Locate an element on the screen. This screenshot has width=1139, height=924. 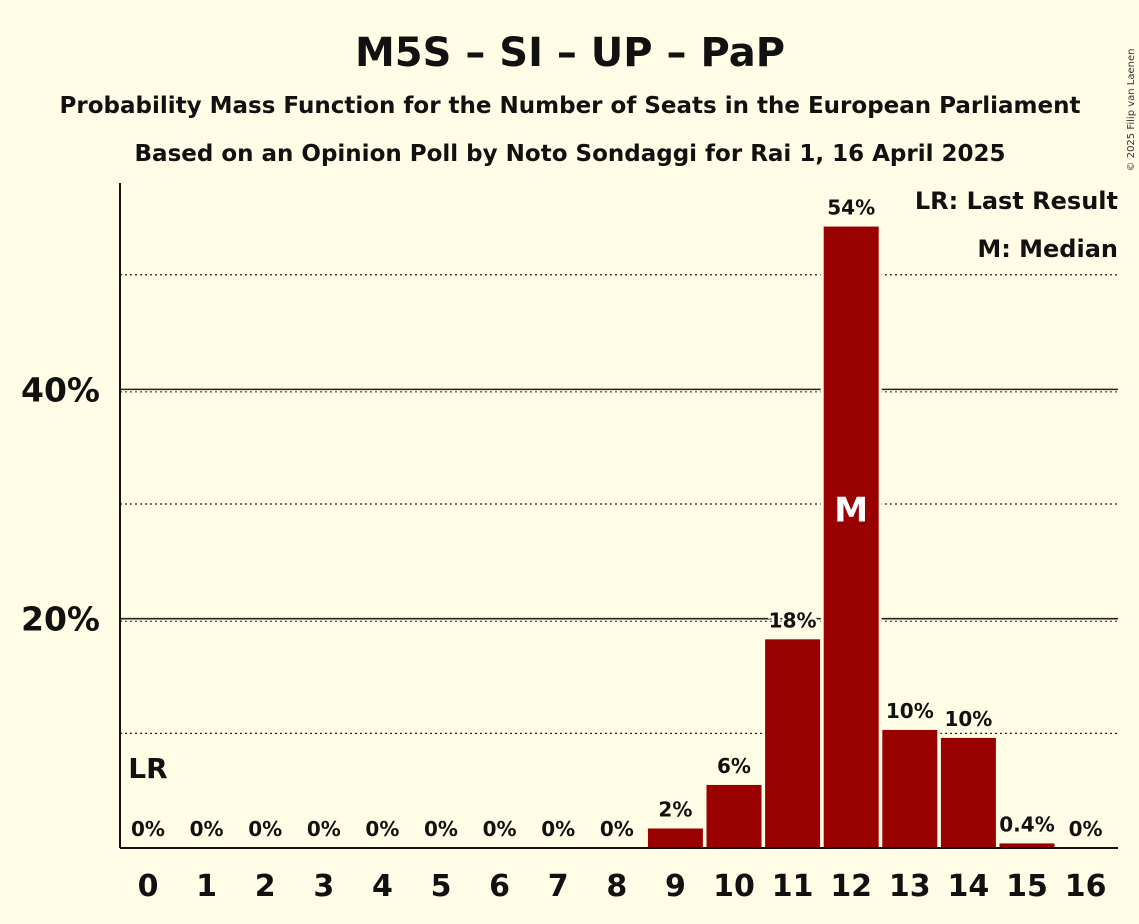
copyright-notice: © 2025 Filip van Laenen is located at coordinates (1131, 110).